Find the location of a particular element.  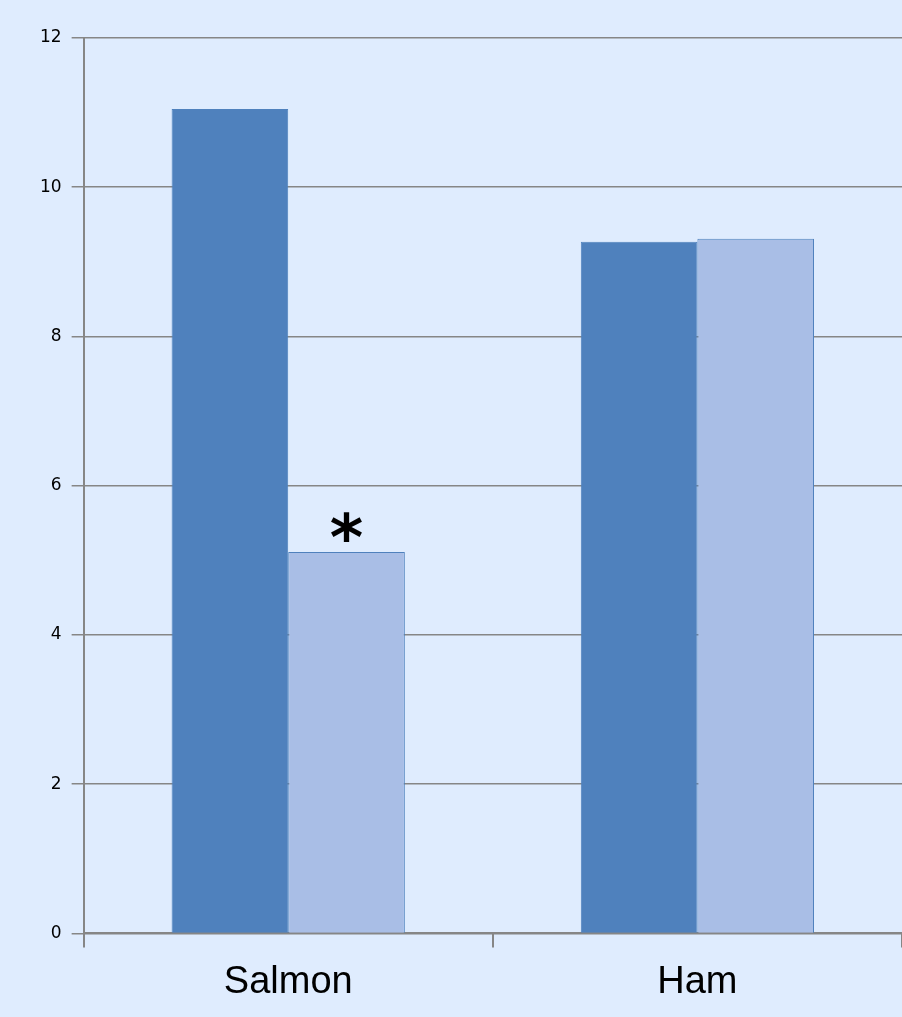

y-tick-label: 6 is located at coordinates (56, 484).